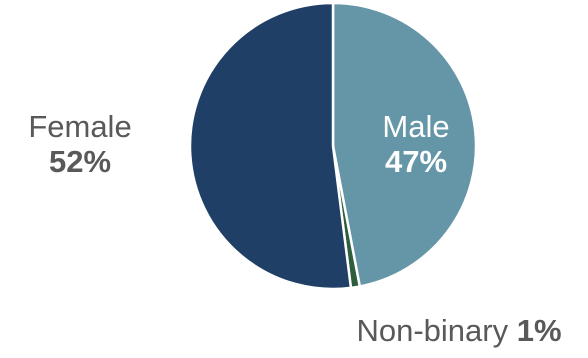  I want to click on nonbinary-label: Non-binary 1%, so click(459, 331).